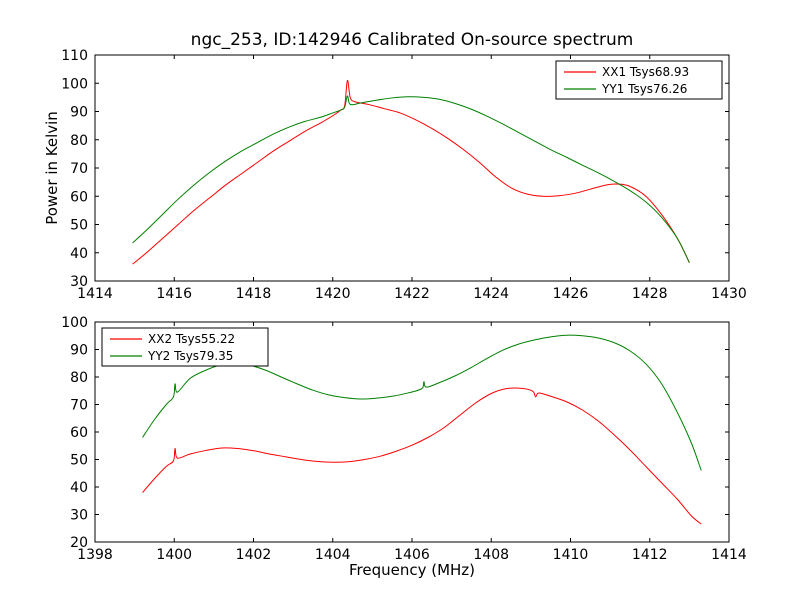 The height and width of the screenshot is (600, 800). What do you see at coordinates (52, 168) in the screenshot?
I see `y-axis-label: Power in Kelvin` at bounding box center [52, 168].